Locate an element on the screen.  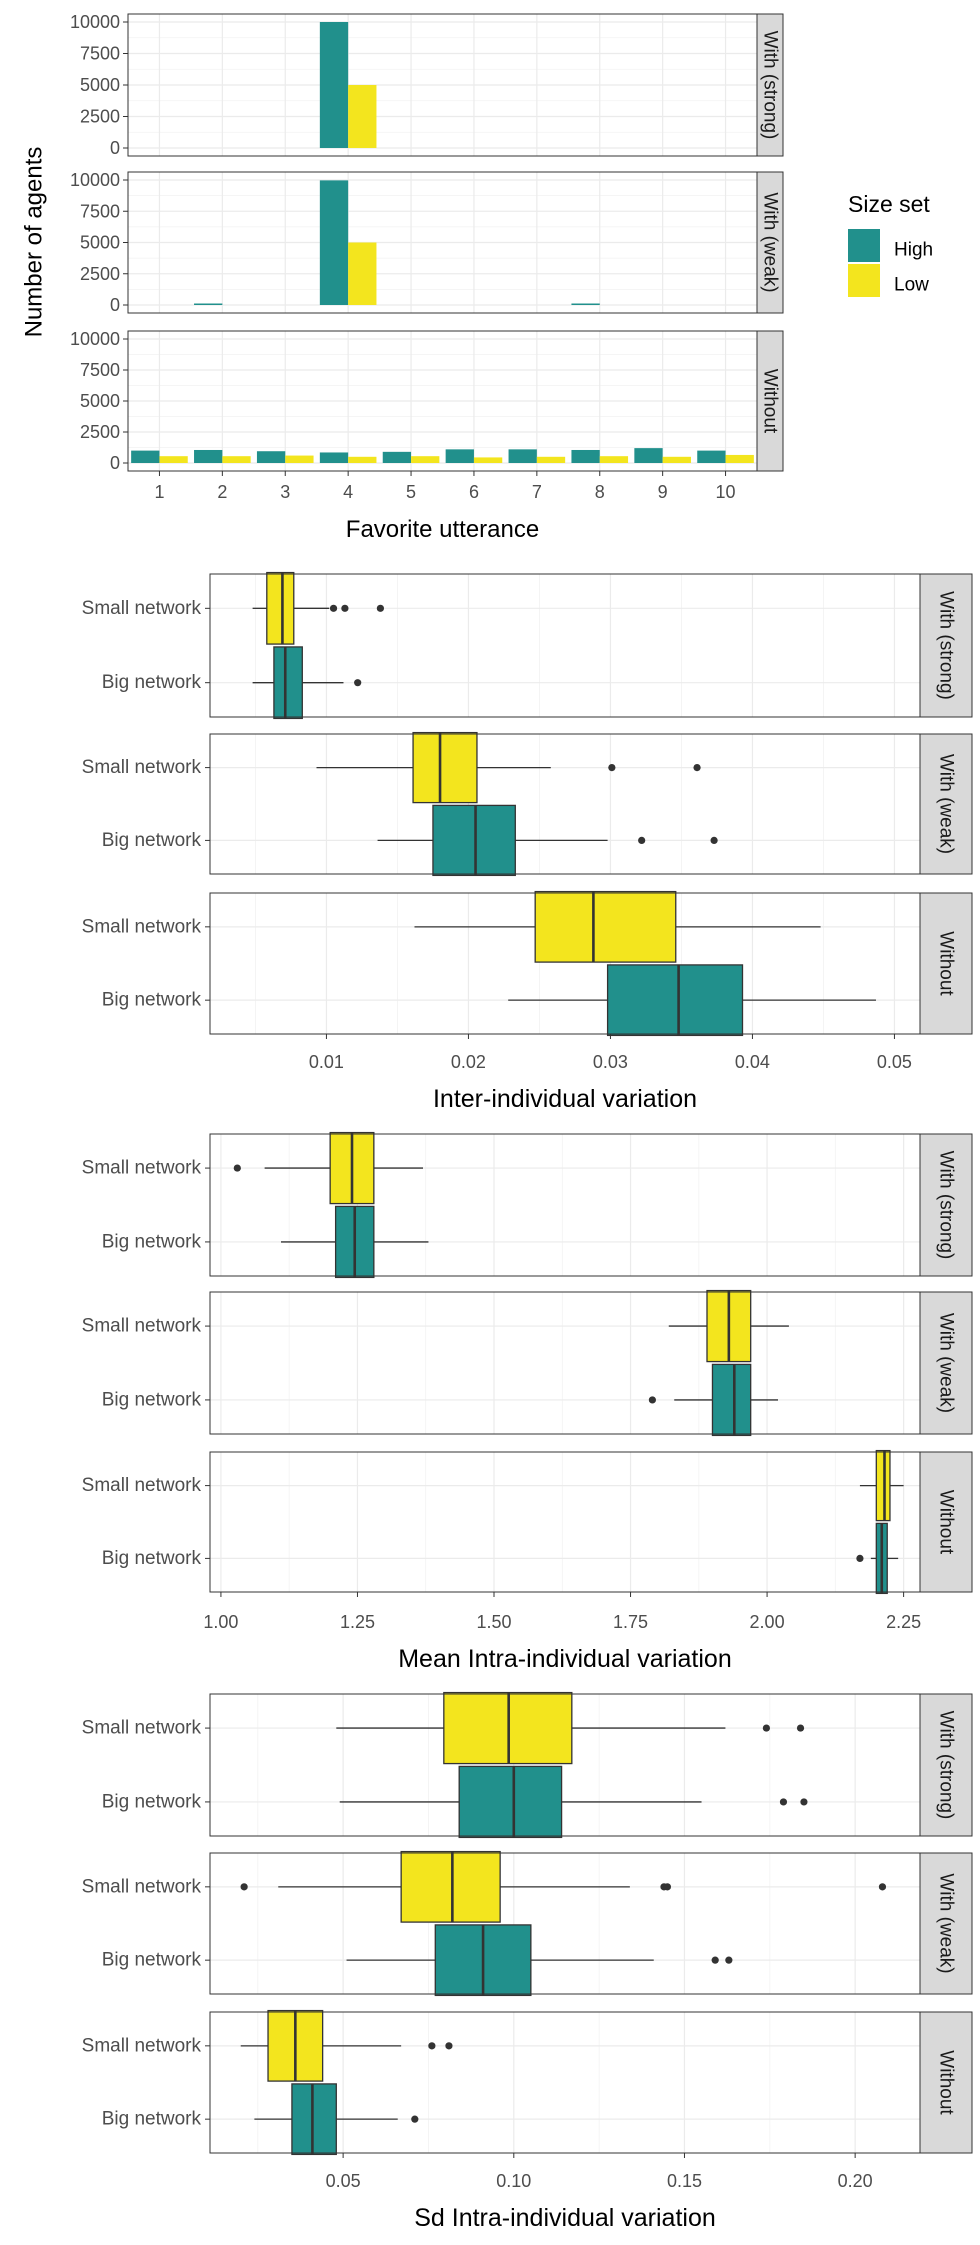
x-axis-title: Mean Intra-individual variation is located at coordinates (565, 1659).